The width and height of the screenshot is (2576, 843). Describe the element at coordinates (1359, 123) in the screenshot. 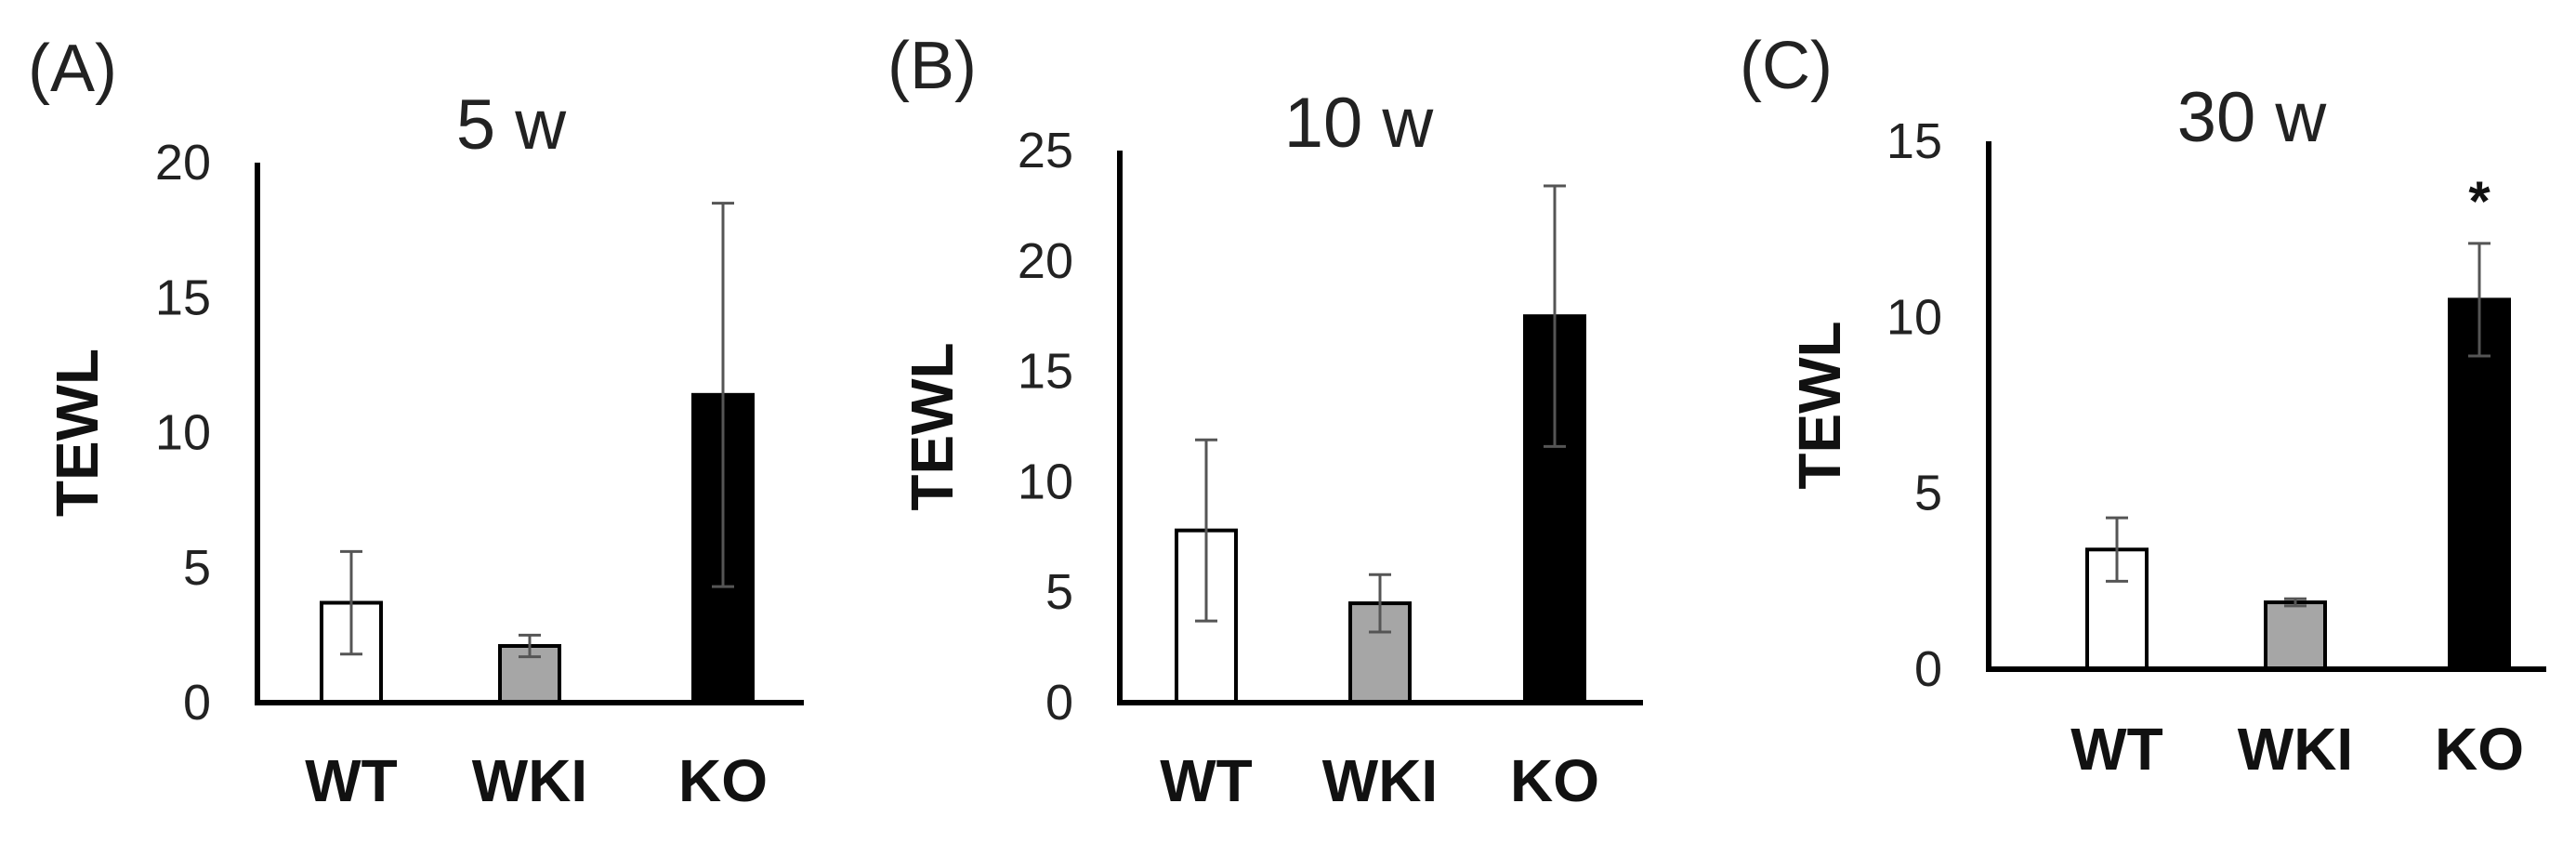

I see `chart-title: 10 w` at that location.